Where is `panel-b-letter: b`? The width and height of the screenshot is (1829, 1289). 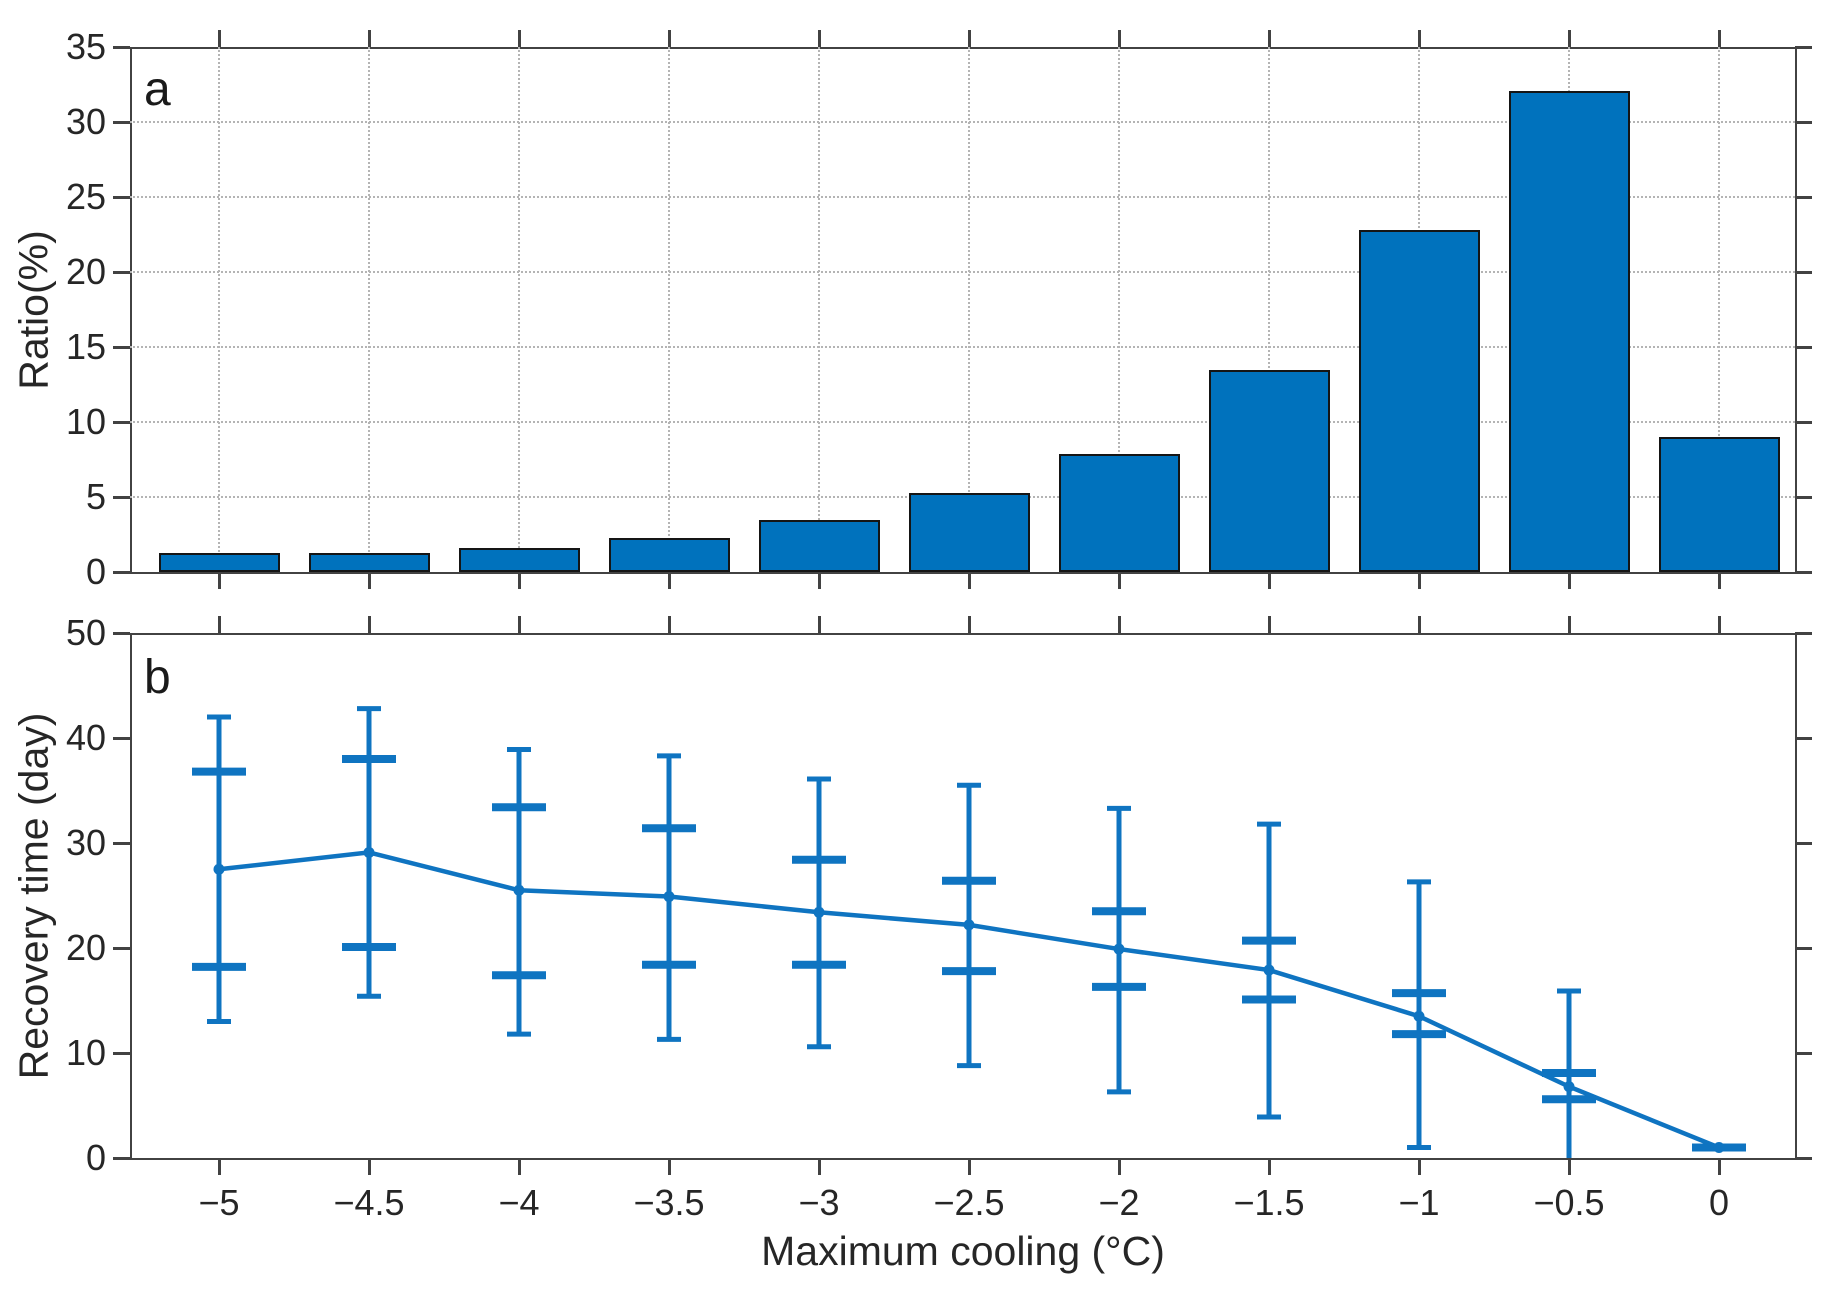
panel-b-letter: b is located at coordinates (157, 677).